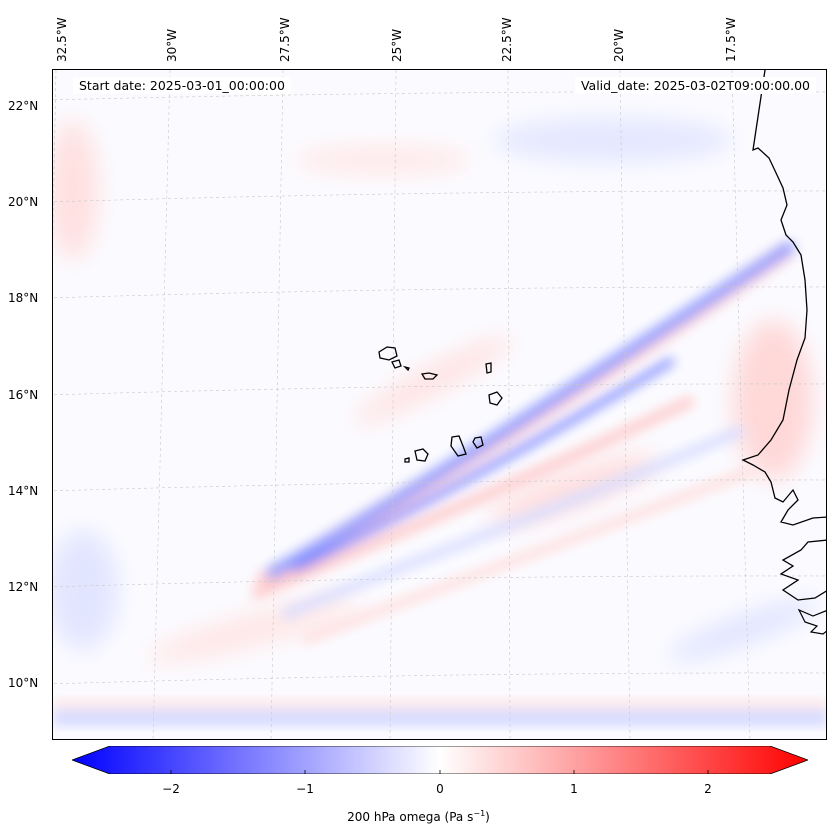  Describe the element at coordinates (509, 404) in the screenshot. I see `gridline-lon-22-5w` at that location.